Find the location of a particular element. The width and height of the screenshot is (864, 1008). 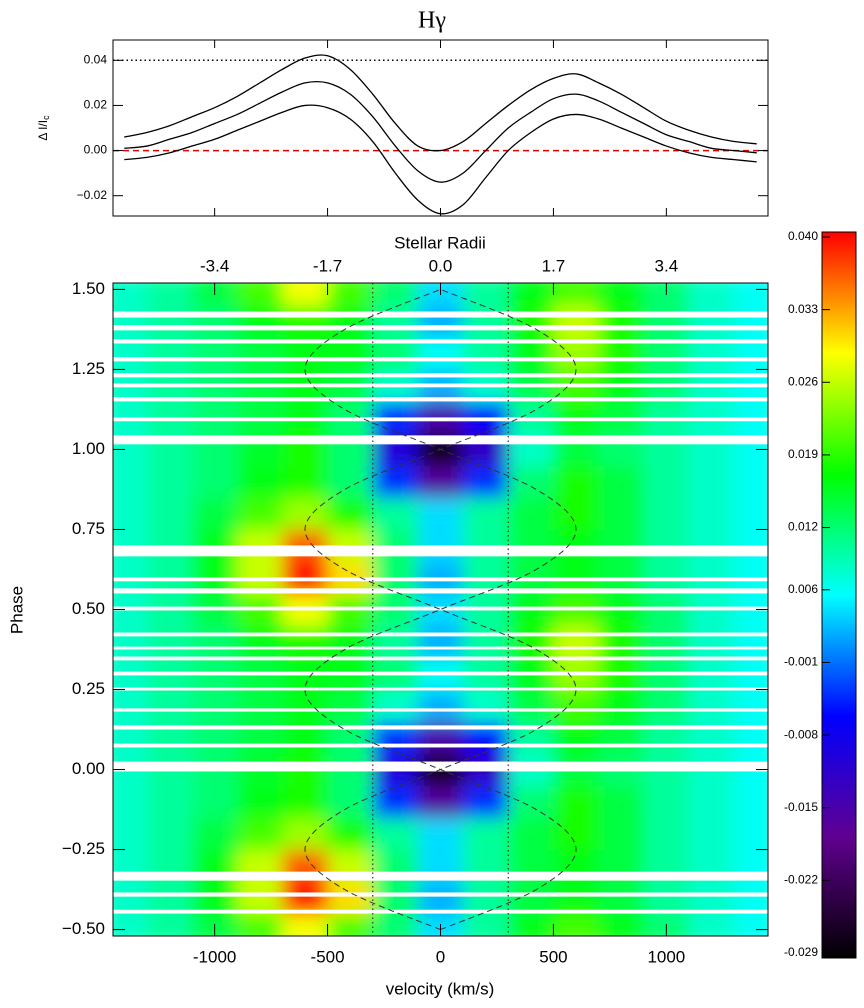

y-tick-label: 0.02 is located at coordinates (96, 105).